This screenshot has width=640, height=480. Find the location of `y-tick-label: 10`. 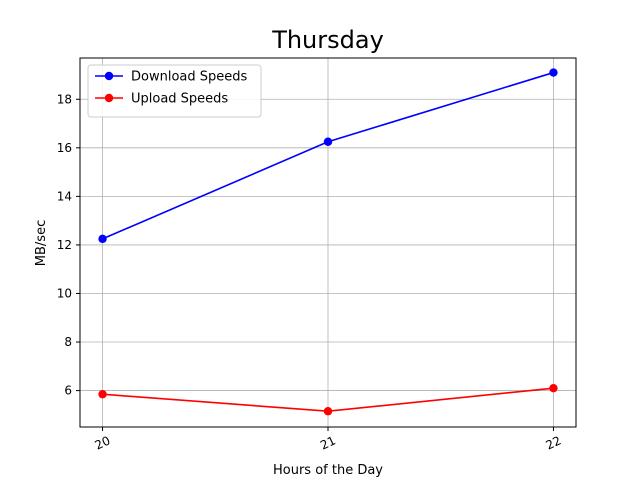

y-tick-label: 10 is located at coordinates (64, 293).